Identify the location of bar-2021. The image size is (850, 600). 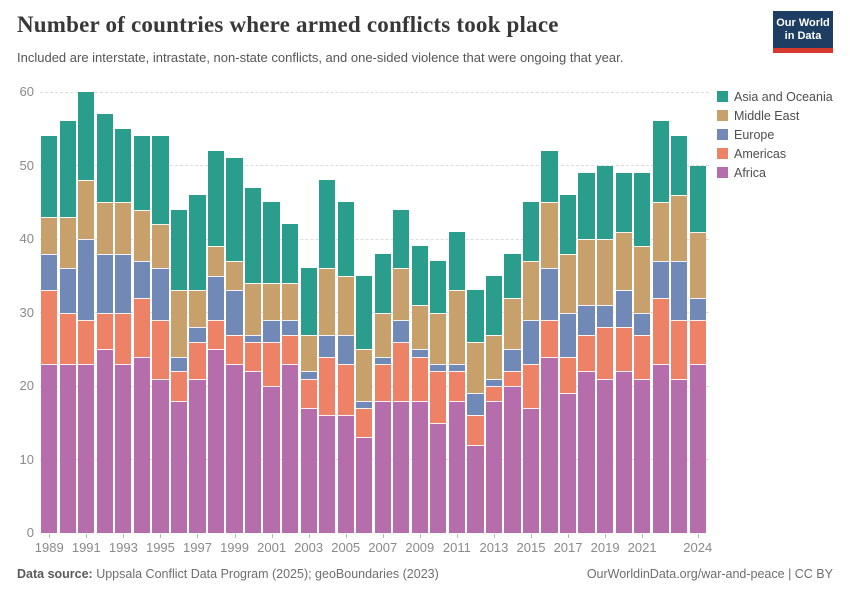
(642, 312).